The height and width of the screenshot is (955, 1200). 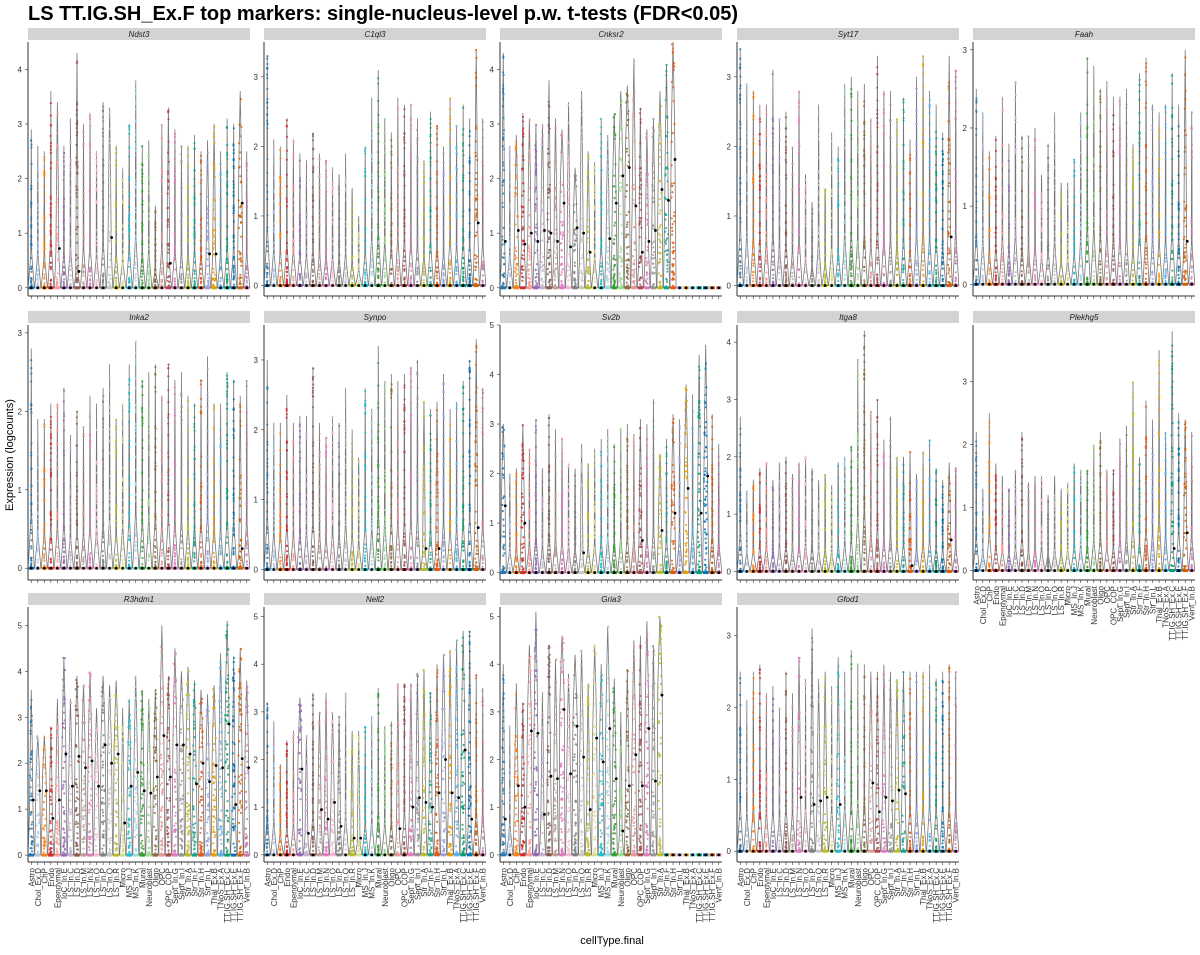 What do you see at coordinates (476, 285) in the screenshot?
I see `zero-band` at bounding box center [476, 285].